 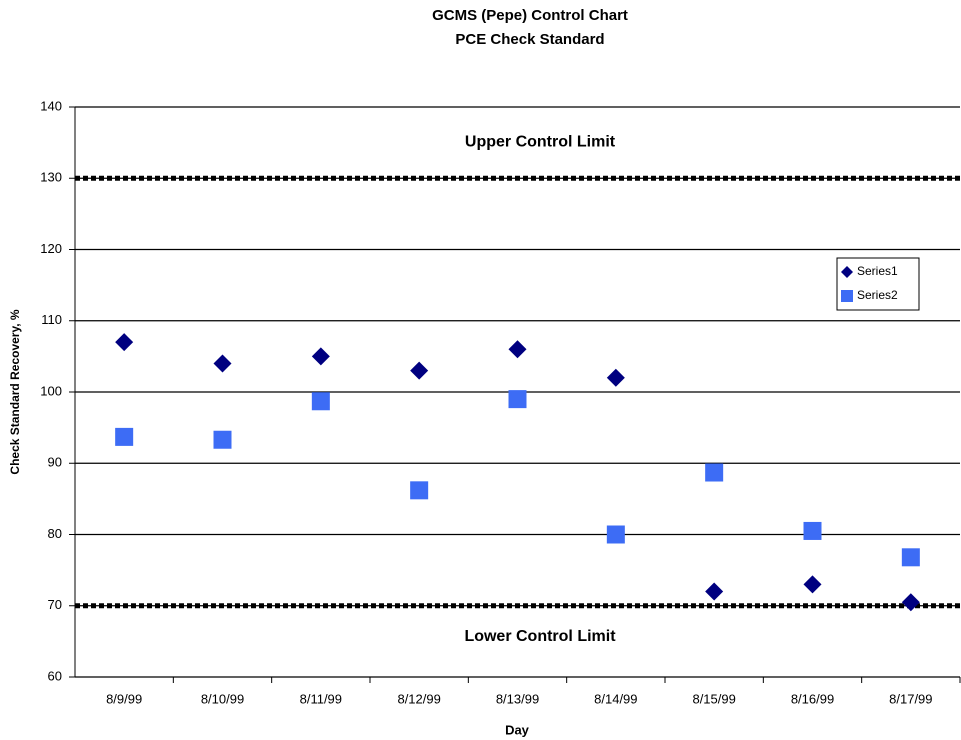 What do you see at coordinates (529, 39) in the screenshot?
I see `chart-subtitle: PCE Check Standard` at bounding box center [529, 39].